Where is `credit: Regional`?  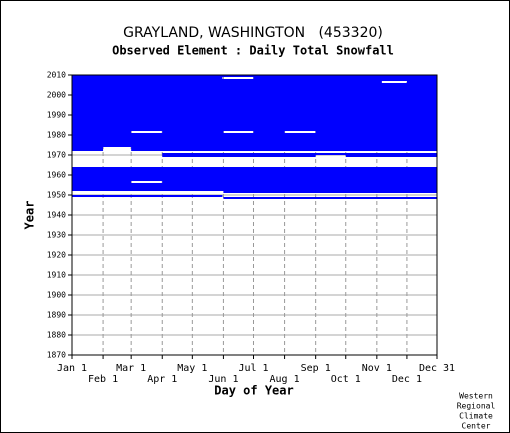 credit: Regional is located at coordinates (476, 406).